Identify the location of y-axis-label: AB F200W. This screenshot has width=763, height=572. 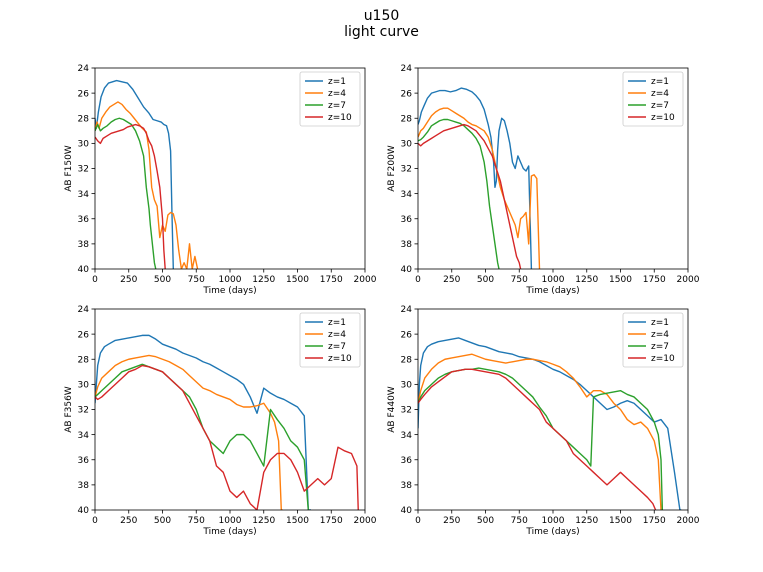
(392, 168).